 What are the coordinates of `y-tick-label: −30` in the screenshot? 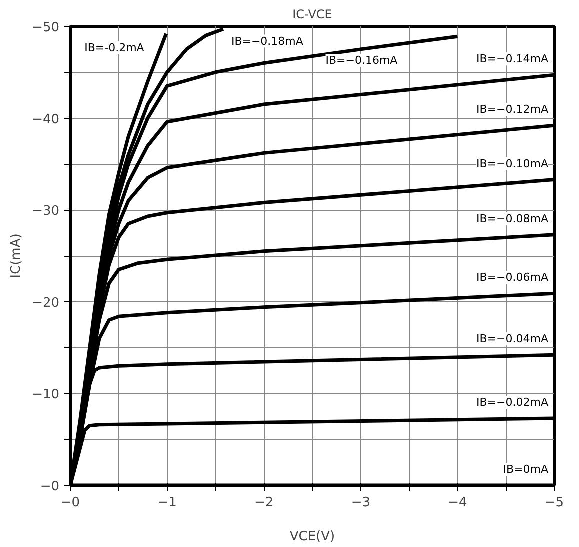 It's located at (46, 212).